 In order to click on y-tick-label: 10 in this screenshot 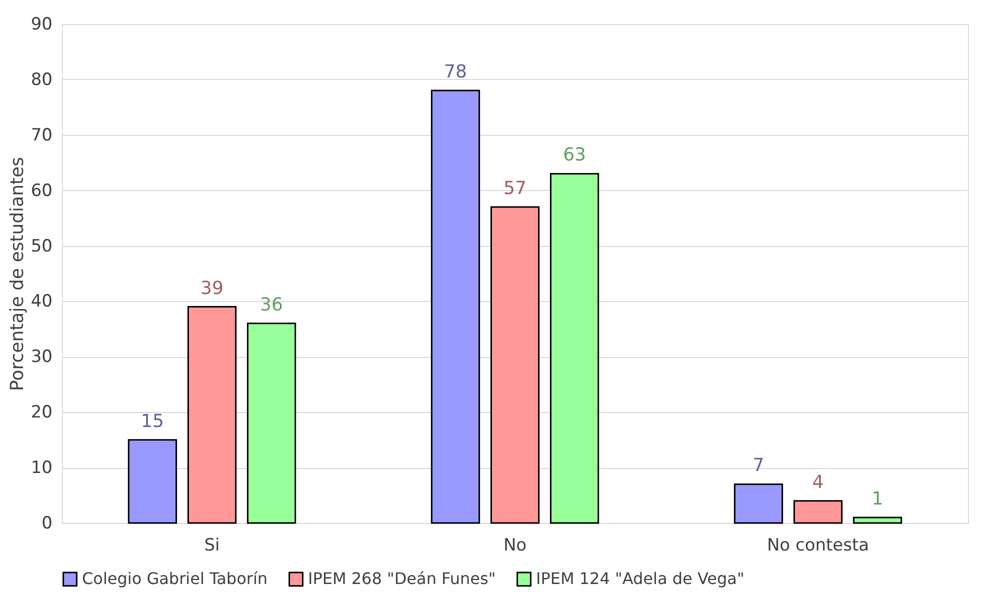, I will do `click(41, 468)`.